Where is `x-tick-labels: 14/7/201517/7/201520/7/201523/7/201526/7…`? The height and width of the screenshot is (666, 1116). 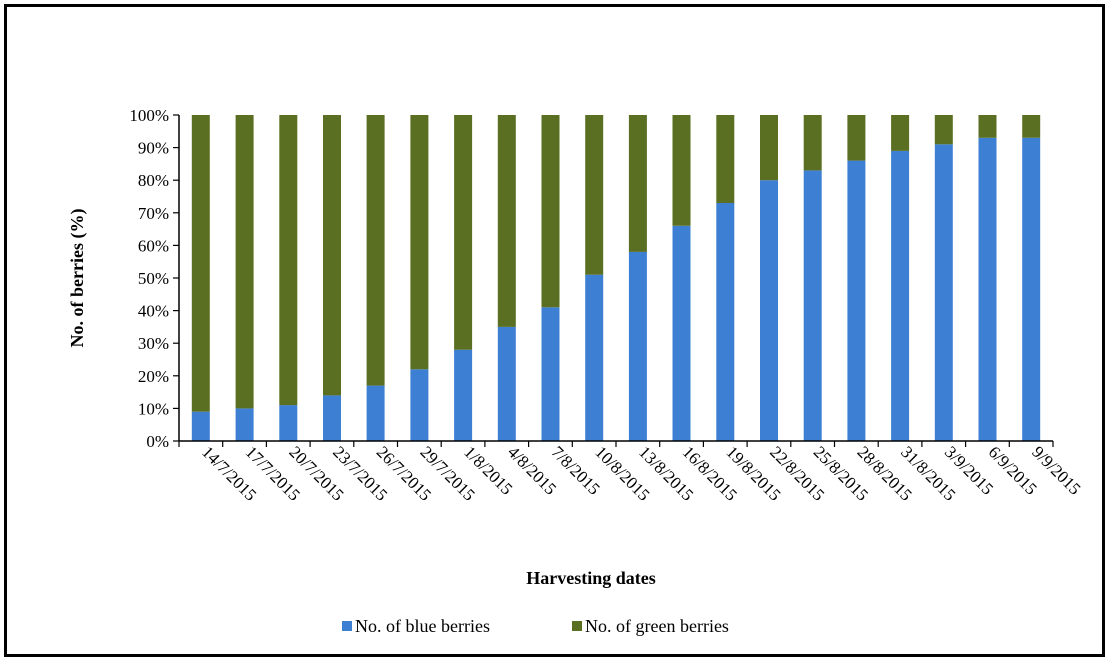
x-tick-labels: 14/7/201517/7/201520/7/201523/7/201526/7… is located at coordinates (641, 473).